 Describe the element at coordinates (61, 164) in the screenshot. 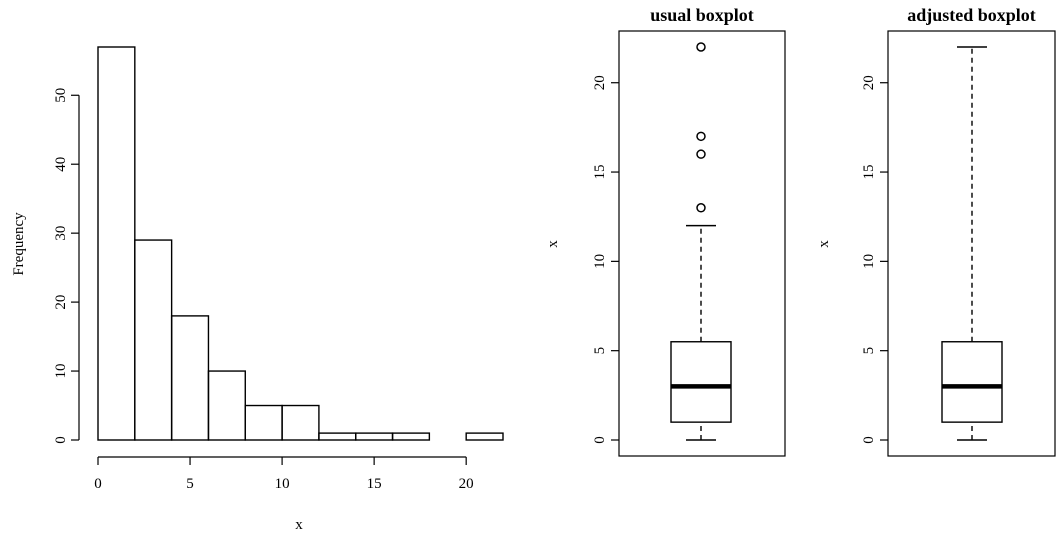

I see `y-tick-label: 40` at that location.